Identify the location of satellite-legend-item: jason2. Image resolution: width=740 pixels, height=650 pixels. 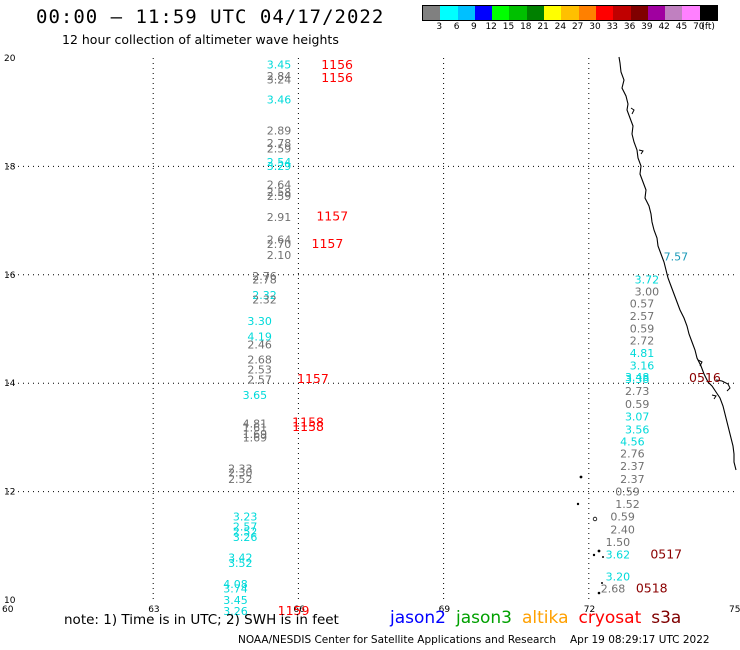
(418, 618).